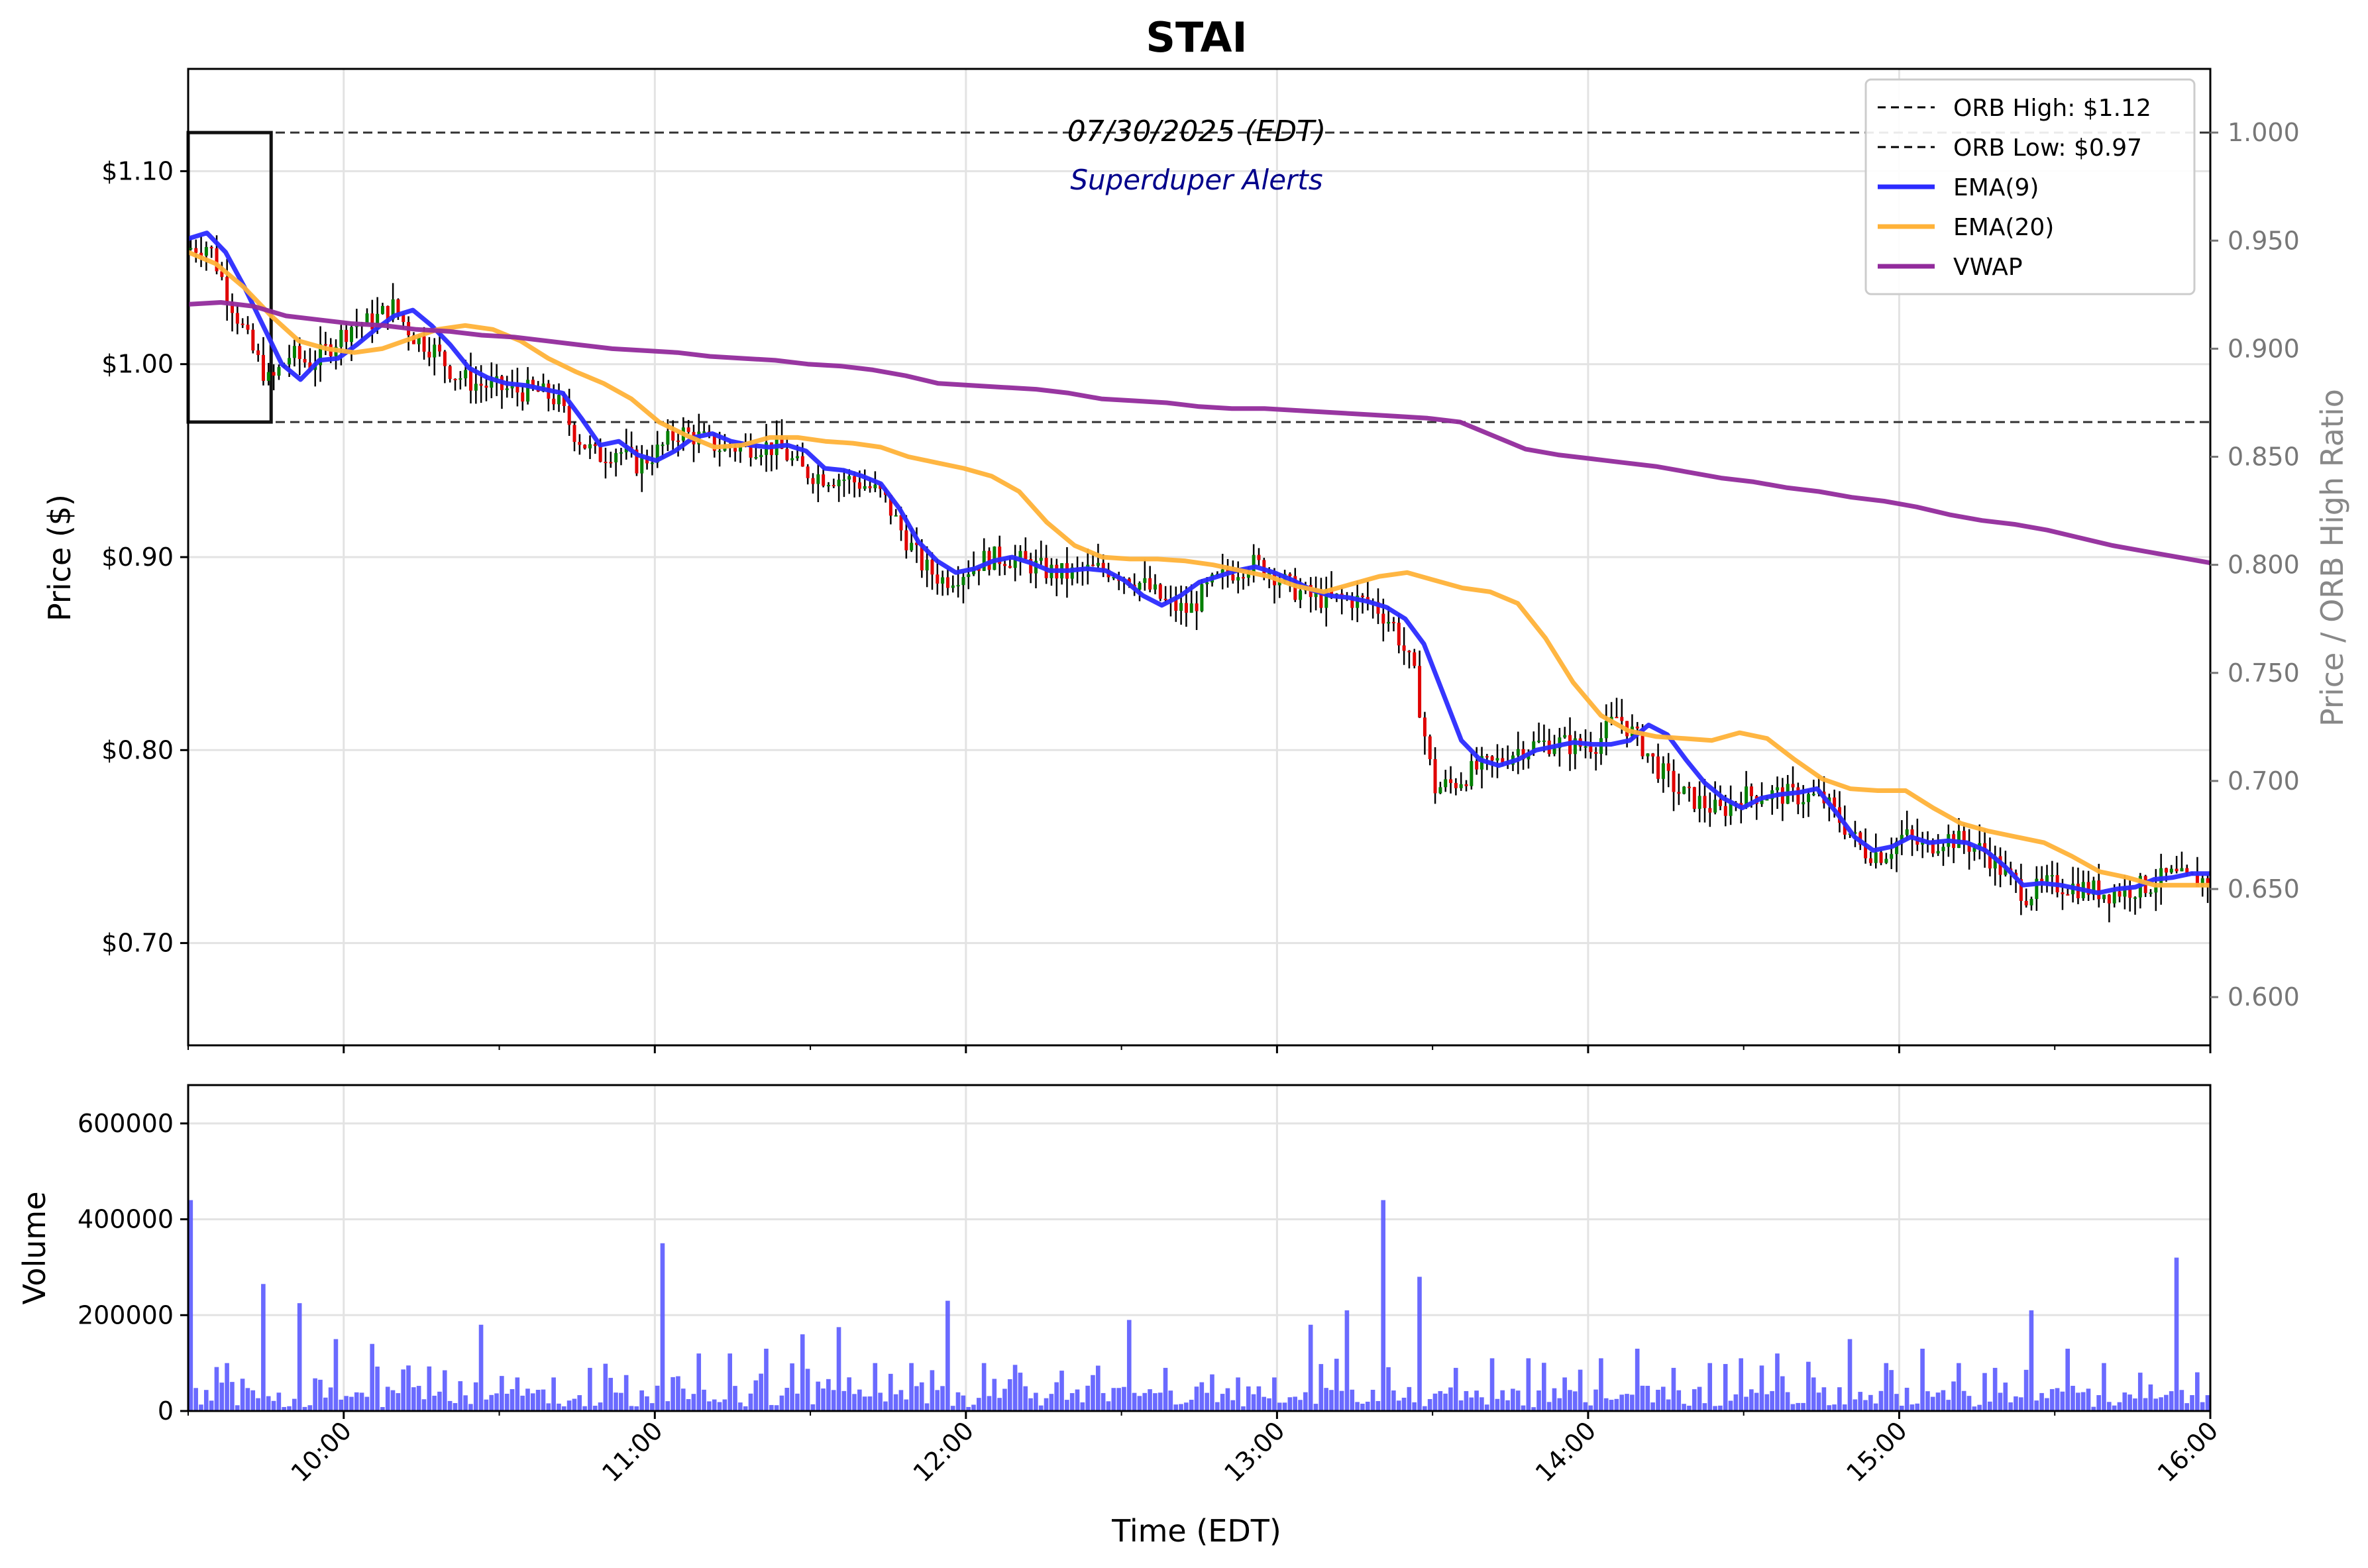  Describe the element at coordinates (1196, 1531) in the screenshot. I see `time-axis-label: Time (EDT)` at that location.